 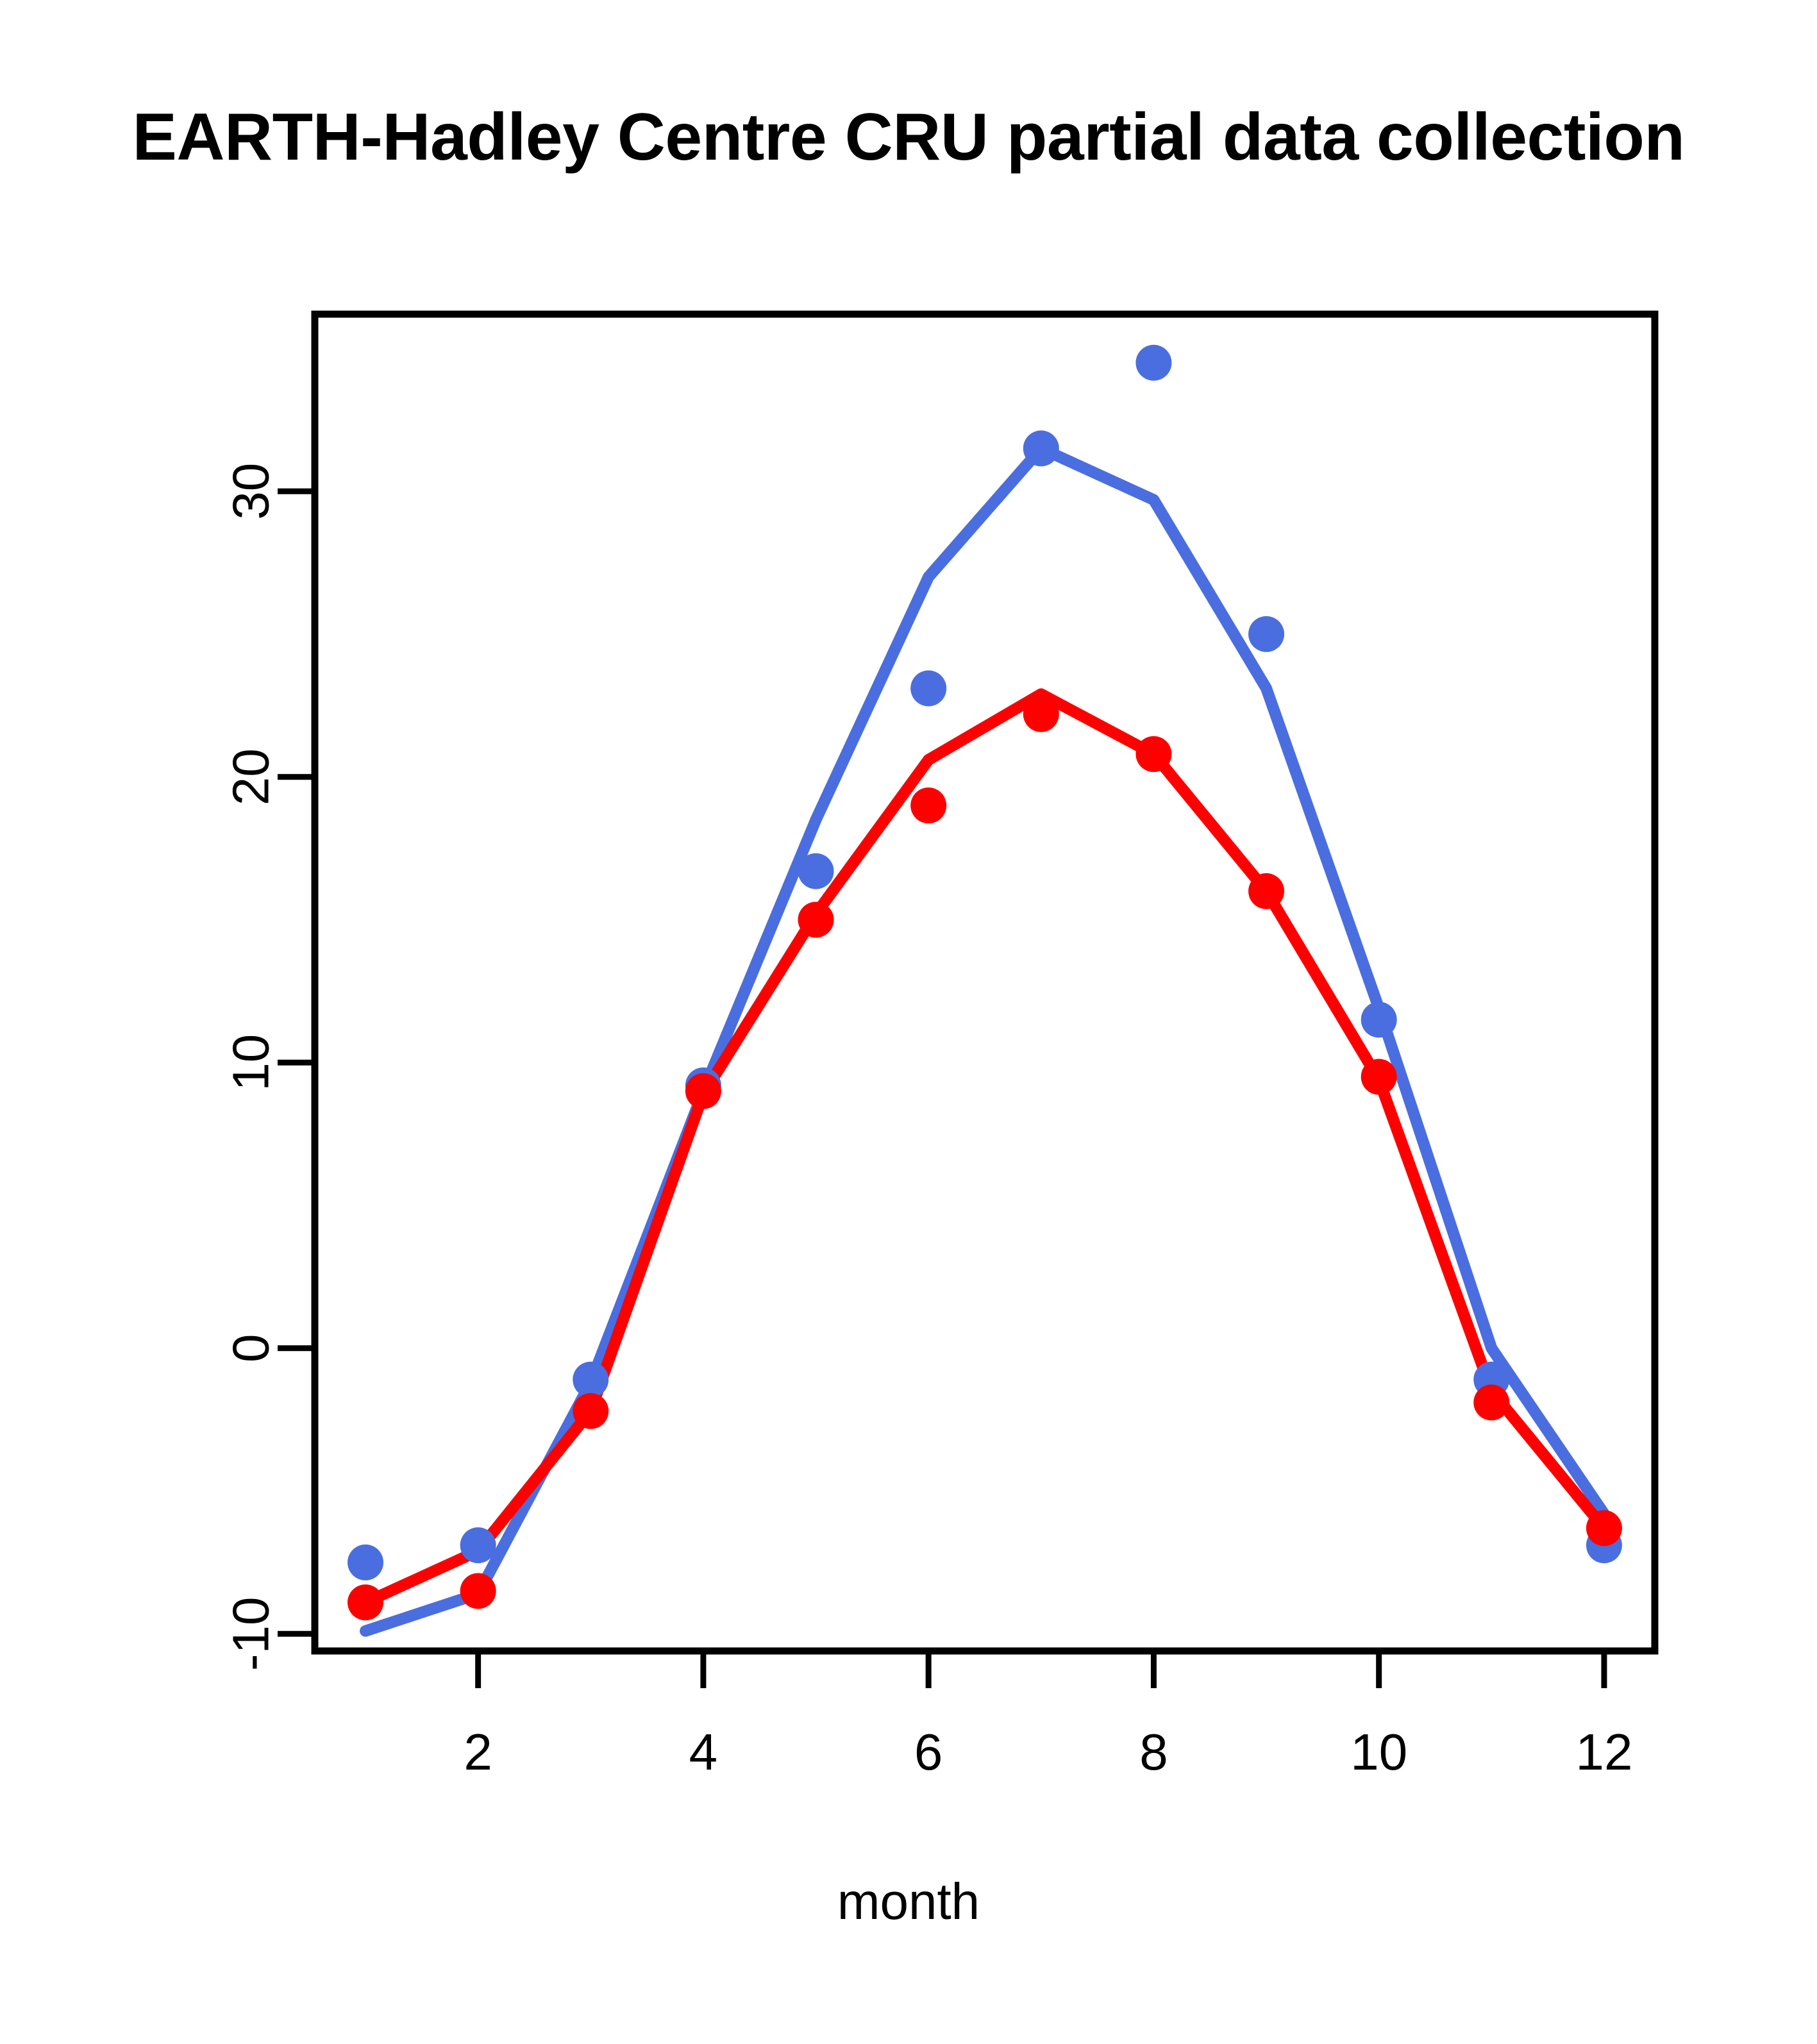 What do you see at coordinates (1153, 1752) in the screenshot?
I see `x-tick-label: 8` at bounding box center [1153, 1752].